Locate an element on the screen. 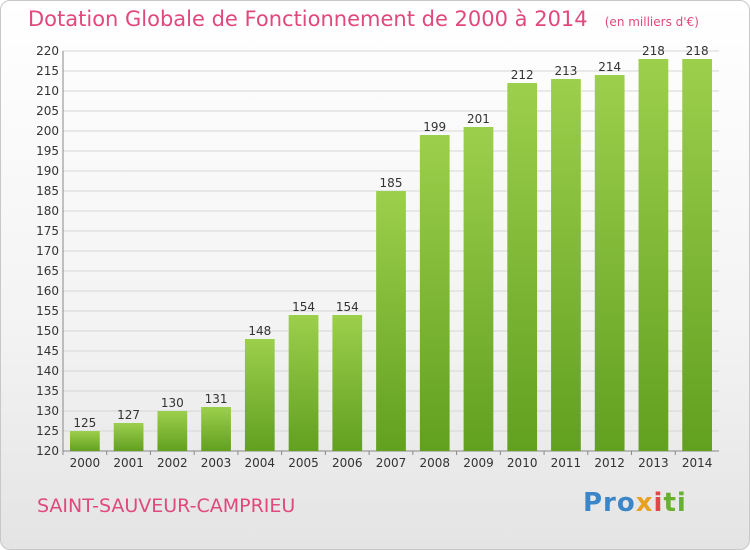 The width and height of the screenshot is (750, 550). bar-2009 is located at coordinates (478, 289).